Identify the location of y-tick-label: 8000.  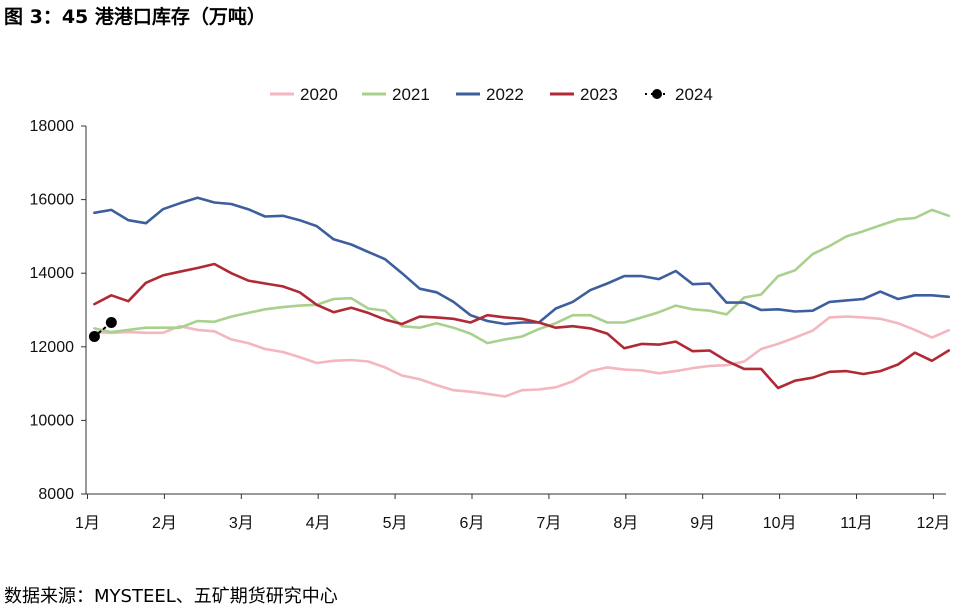
(56, 494).